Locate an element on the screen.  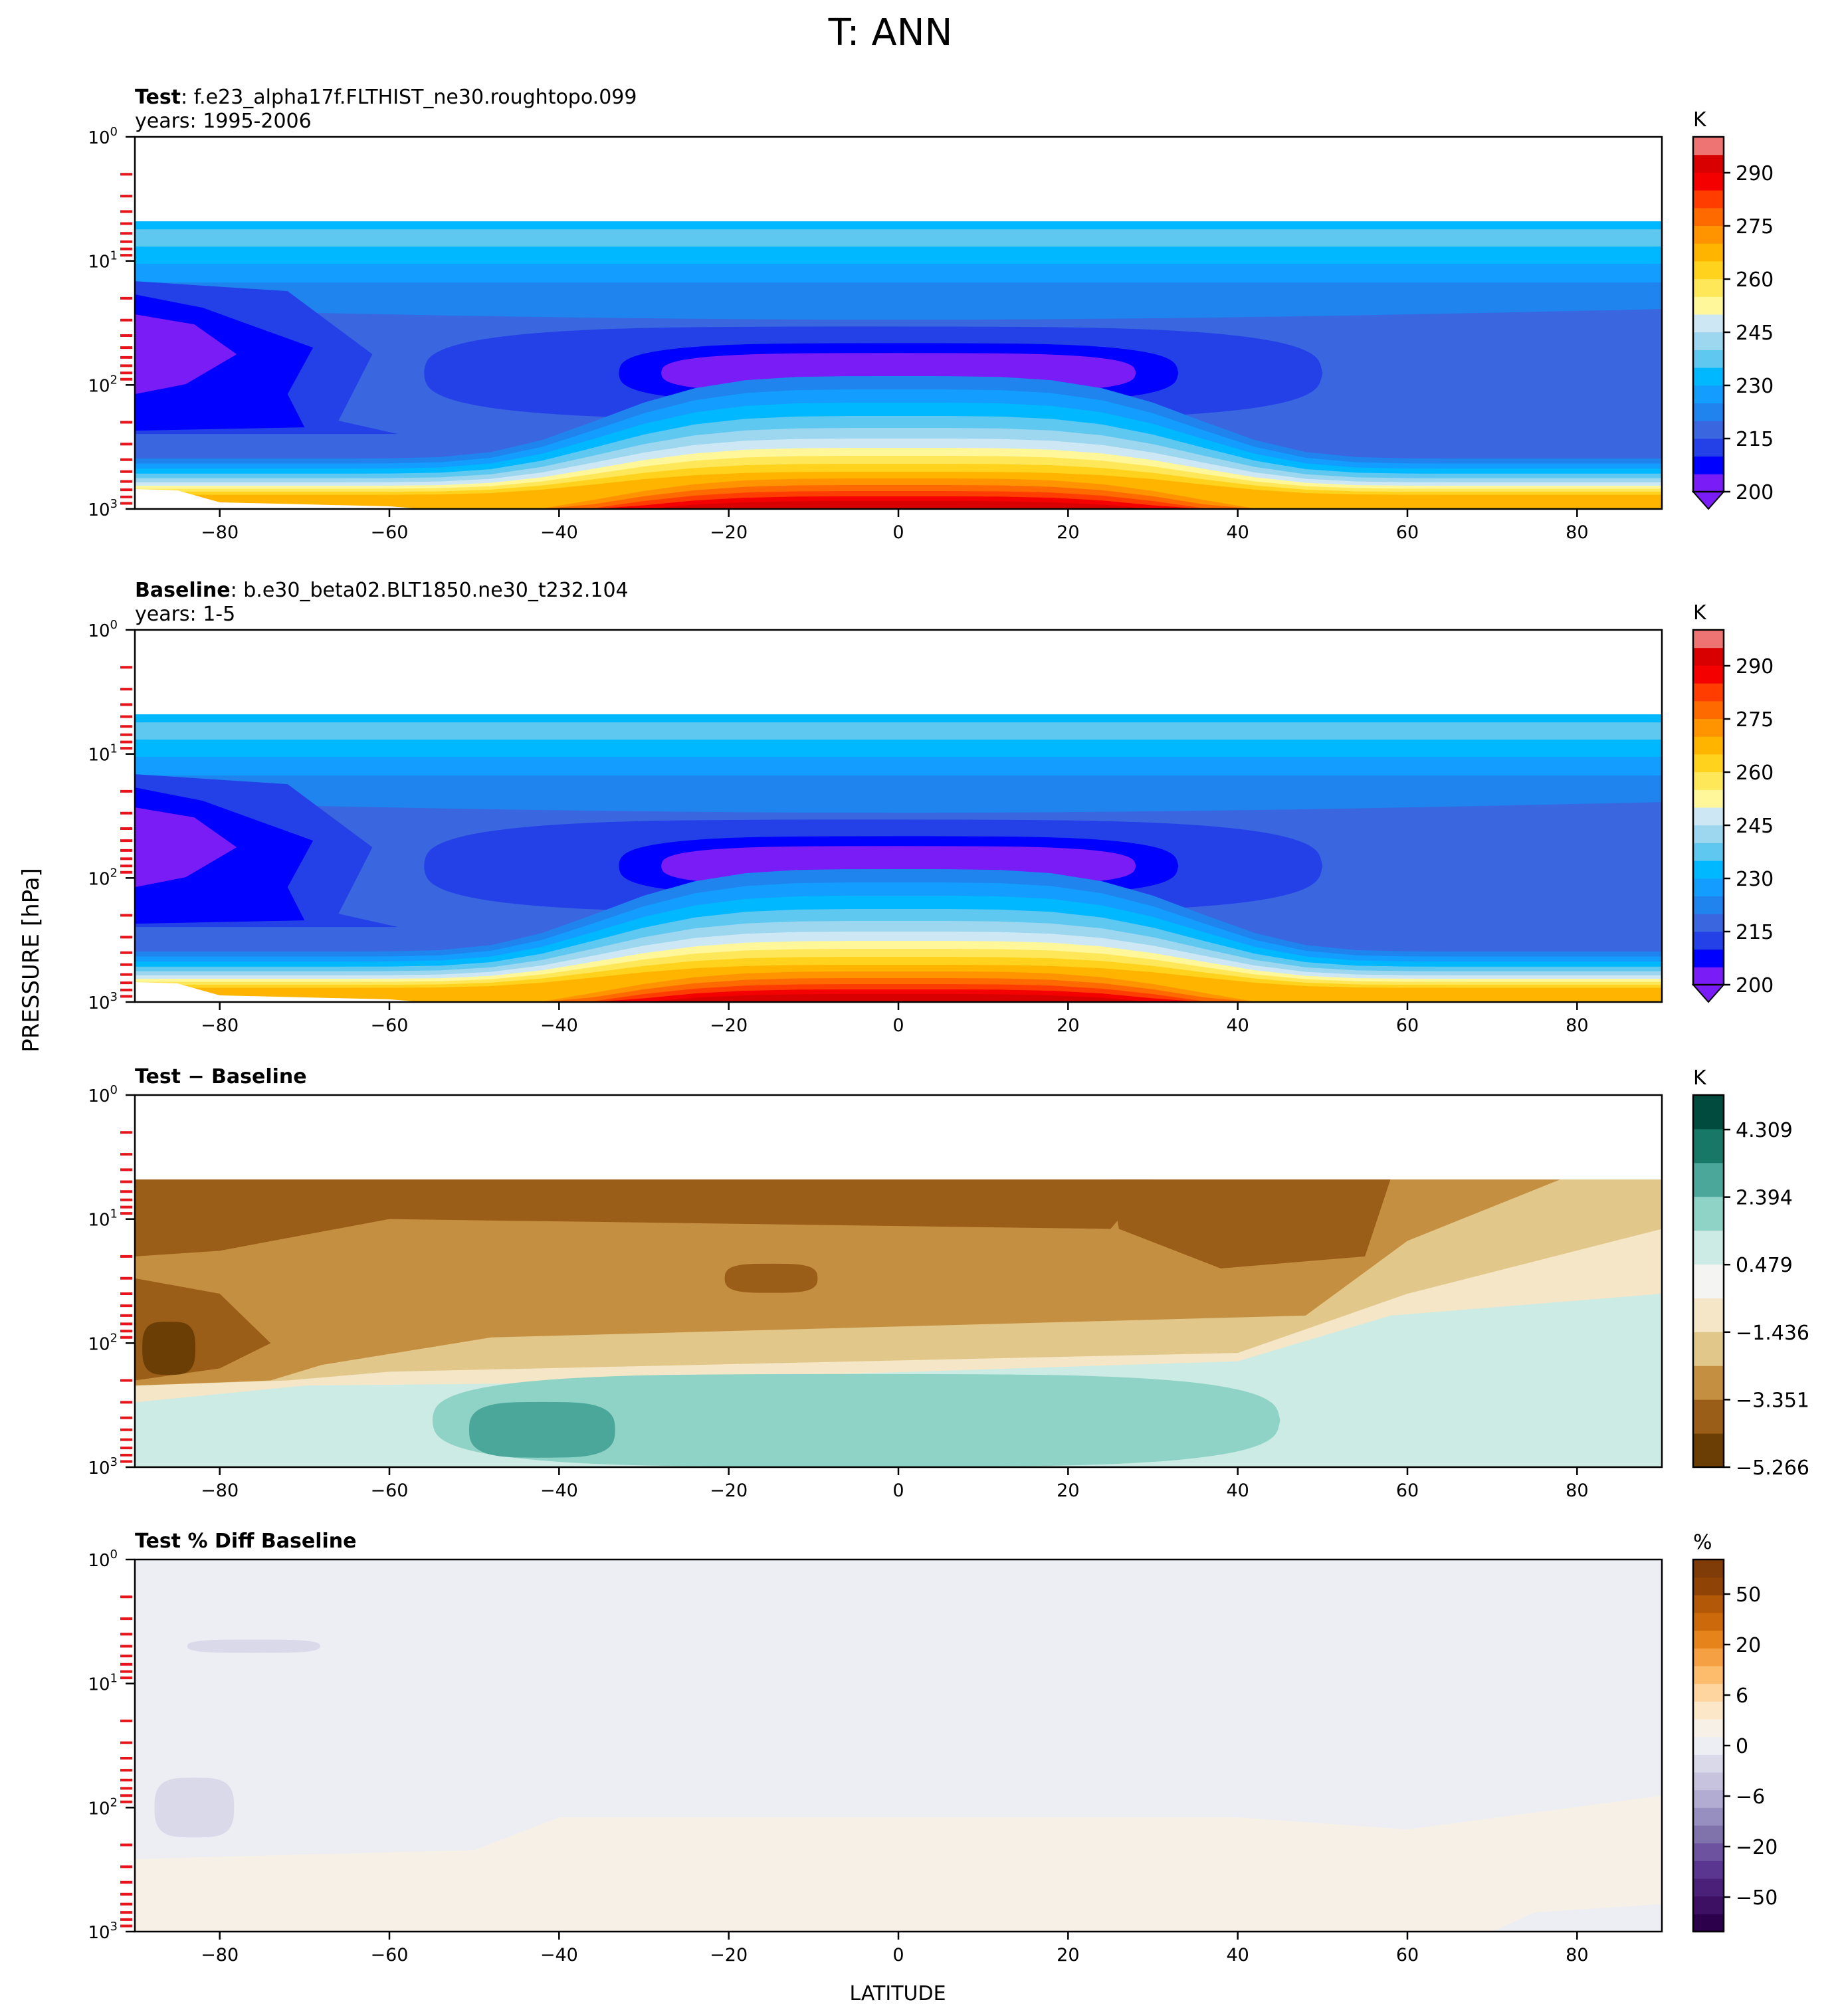
y-tick-label: 10¹ is located at coordinates (103, 1219).